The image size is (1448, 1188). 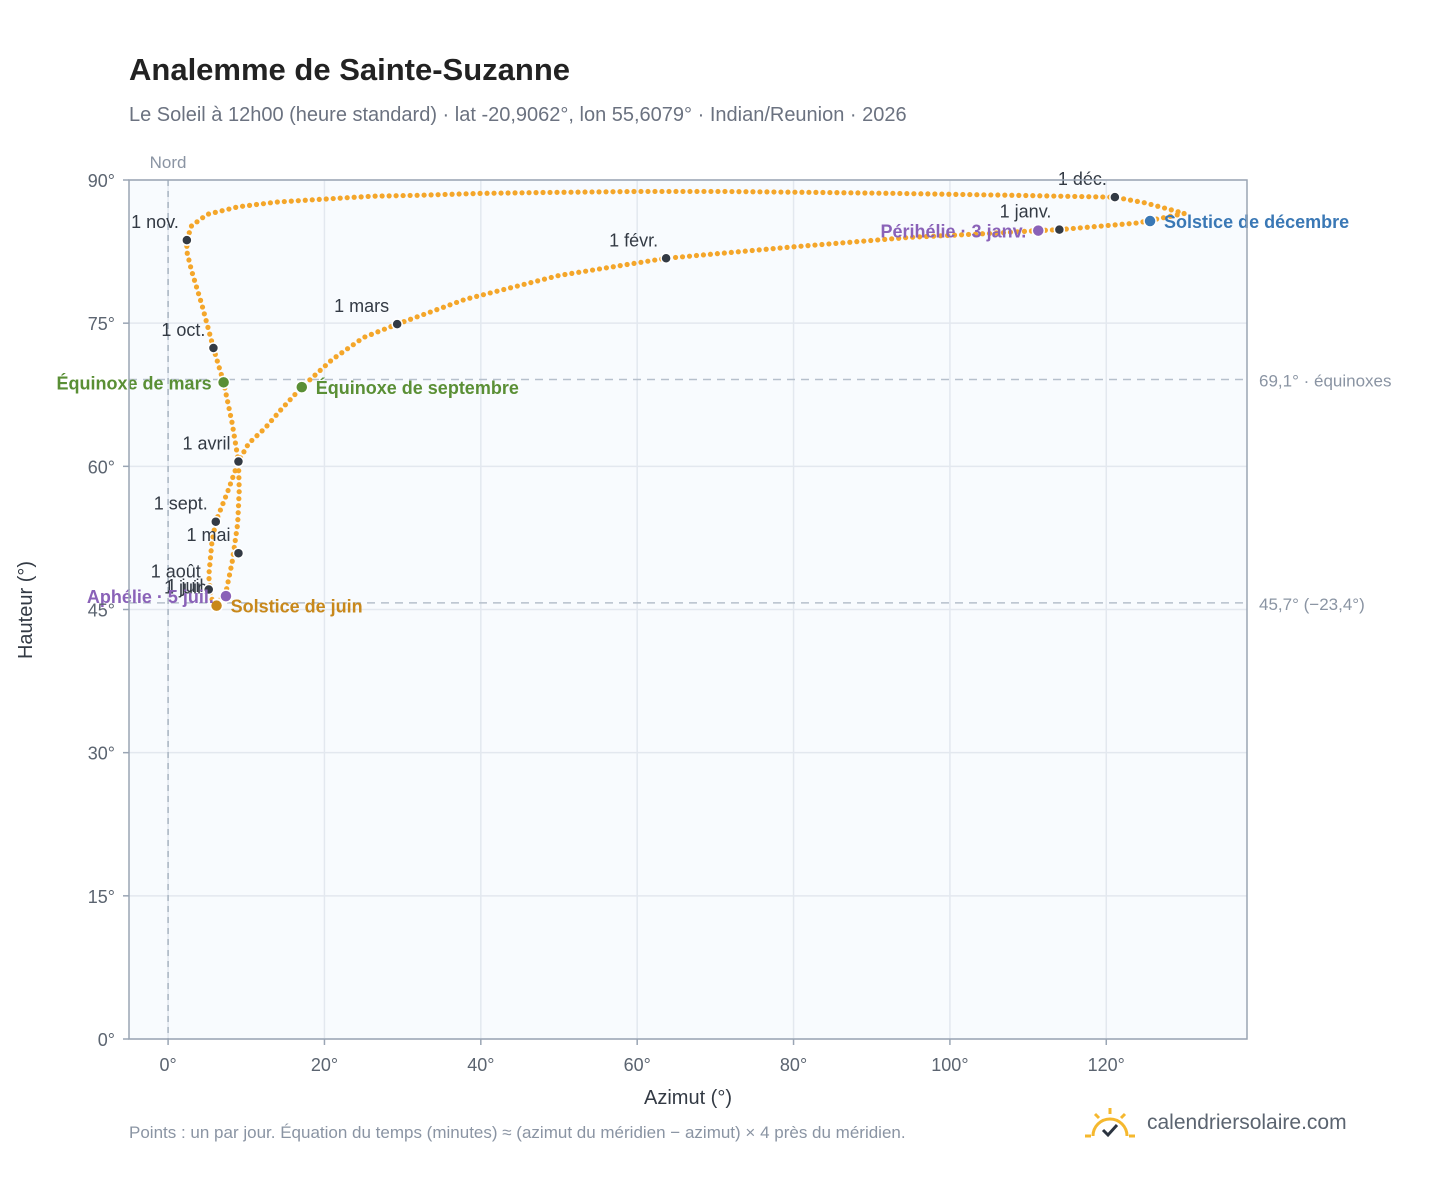 I want to click on month-marker-label: 1 juil., so click(x=188, y=586).